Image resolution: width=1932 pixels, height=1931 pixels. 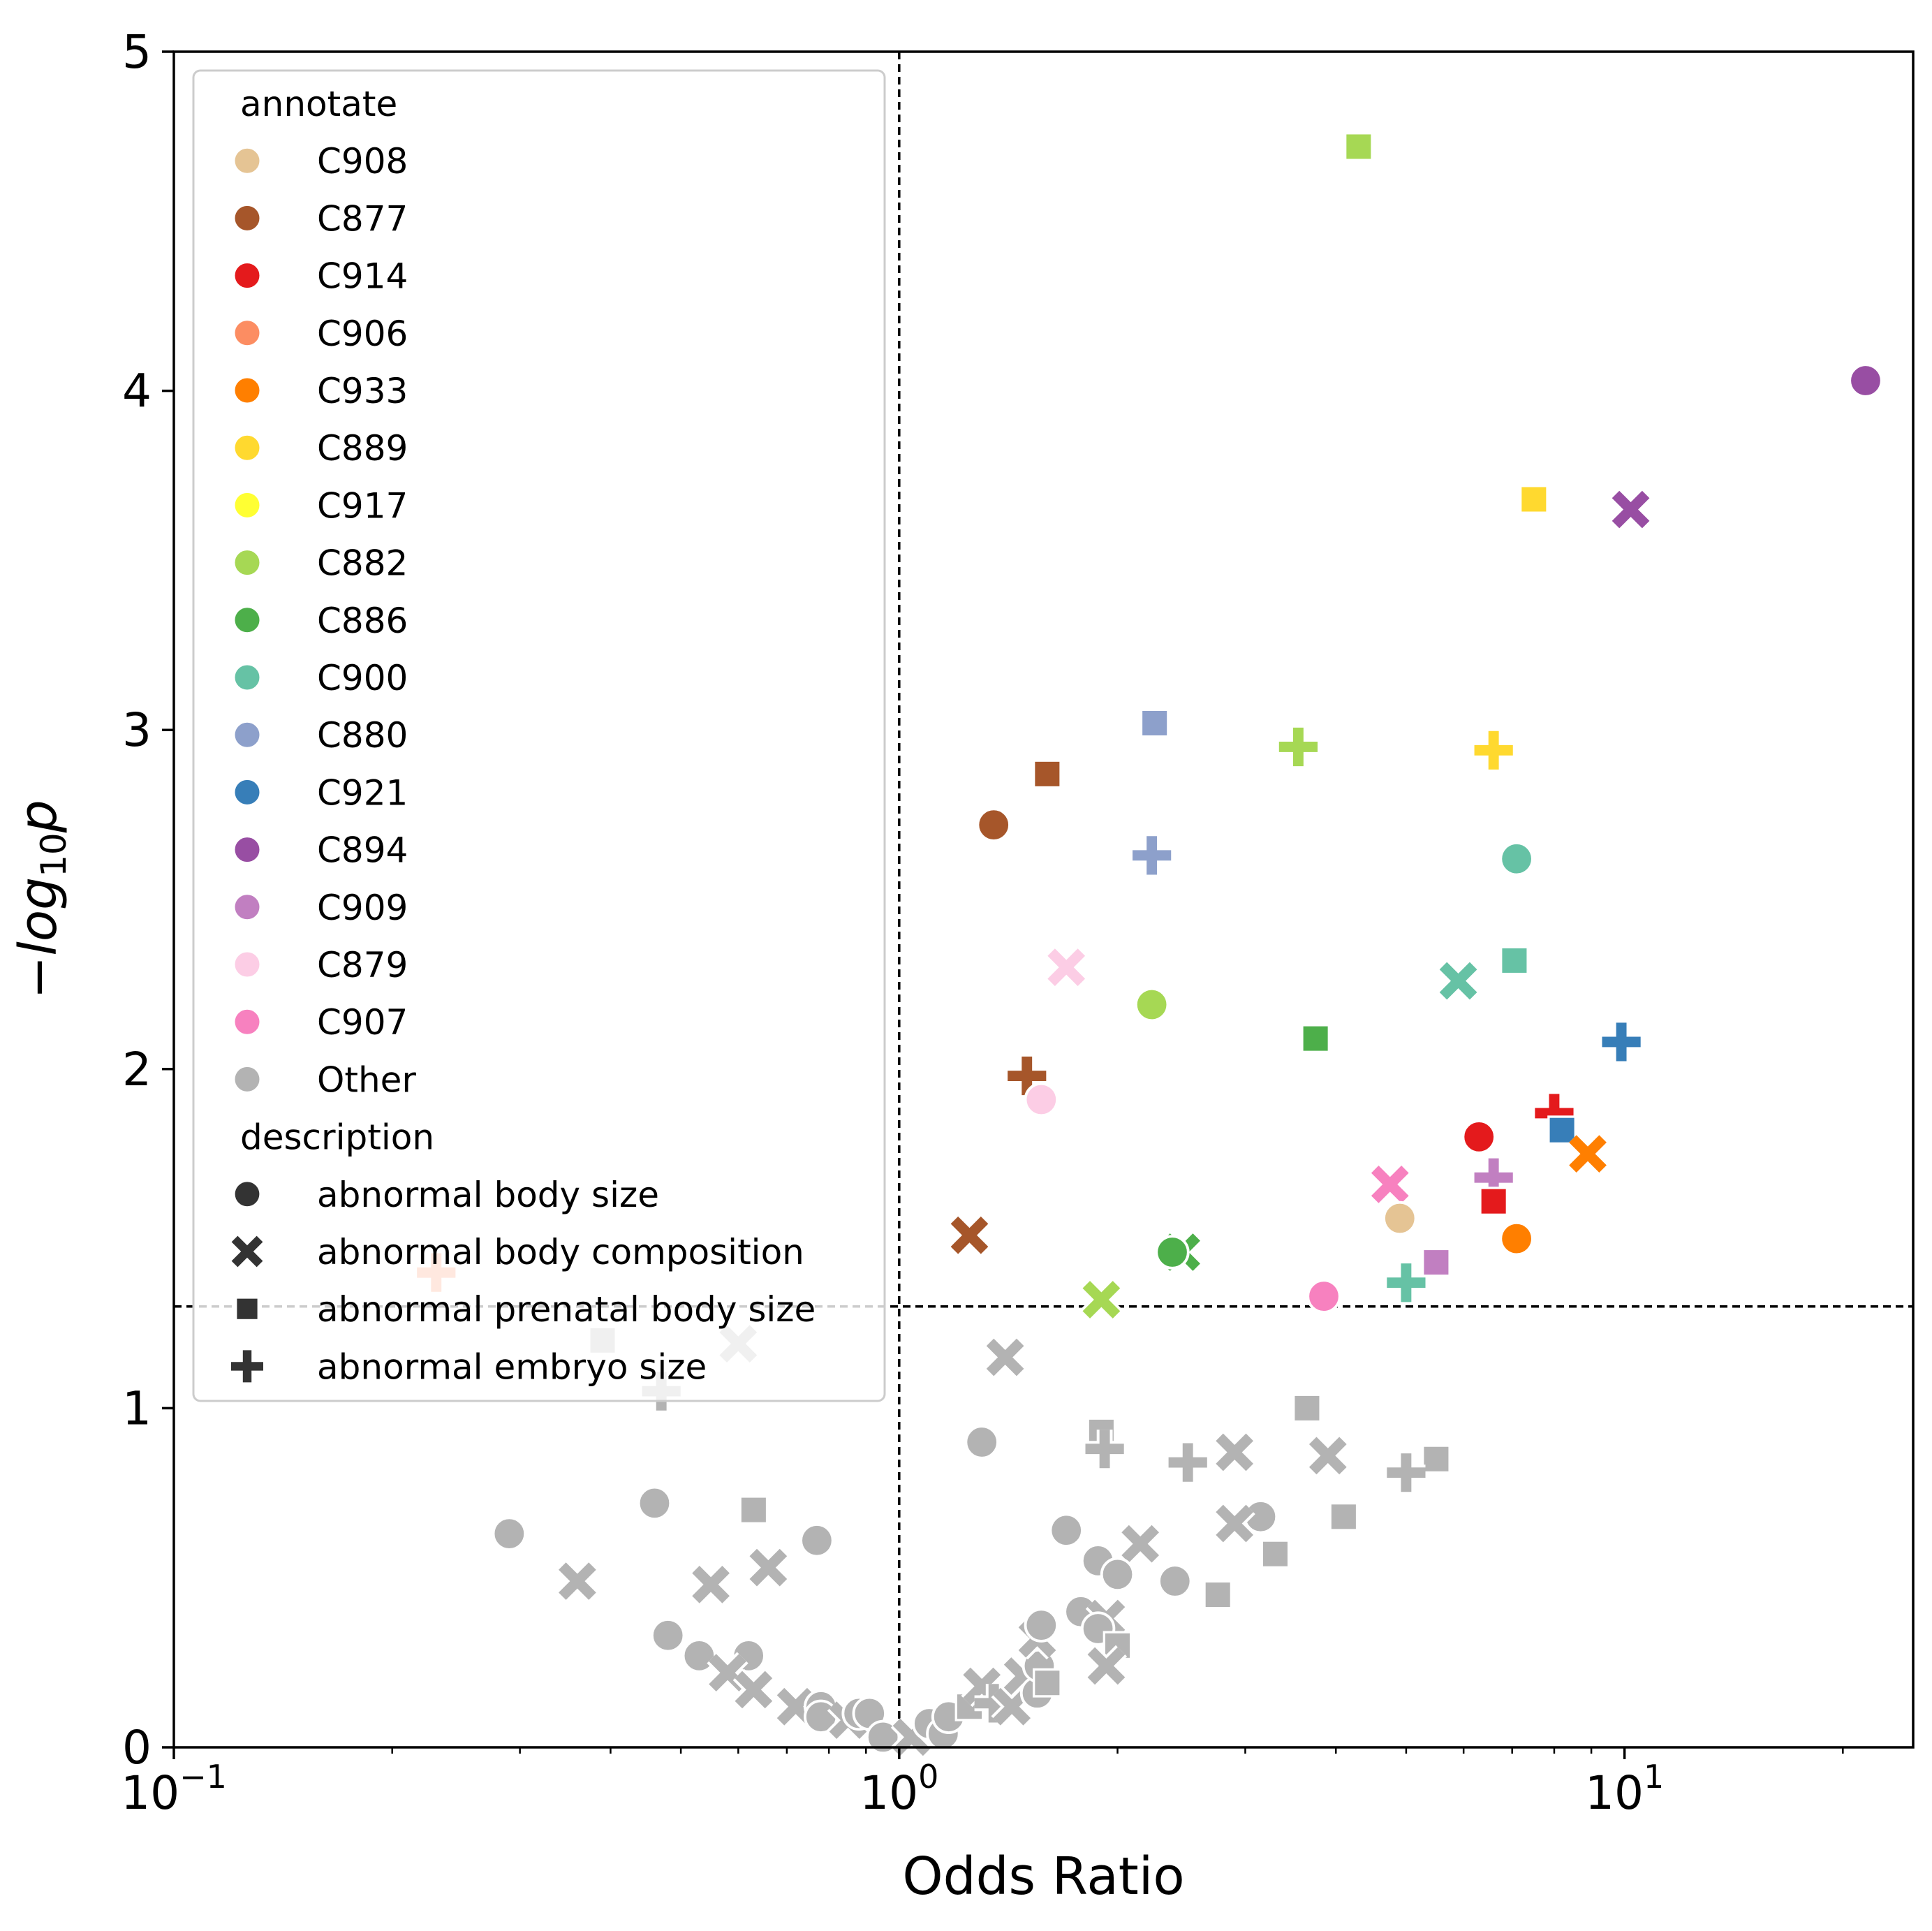 I want to click on data-point-c877-circle, so click(x=994, y=824).